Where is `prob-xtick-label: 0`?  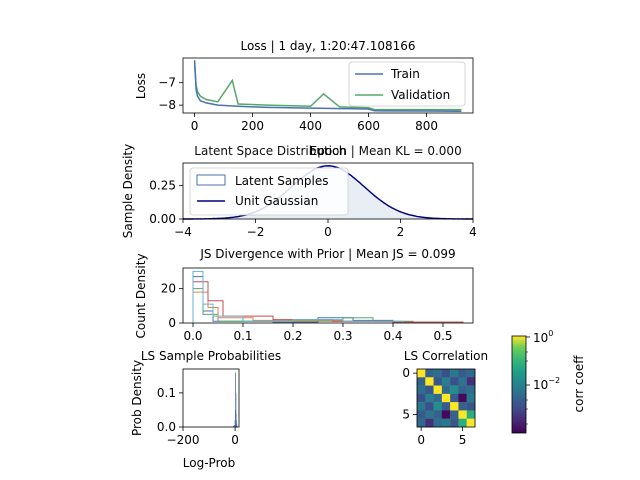
prob-xtick-label: 0 is located at coordinates (235, 440).